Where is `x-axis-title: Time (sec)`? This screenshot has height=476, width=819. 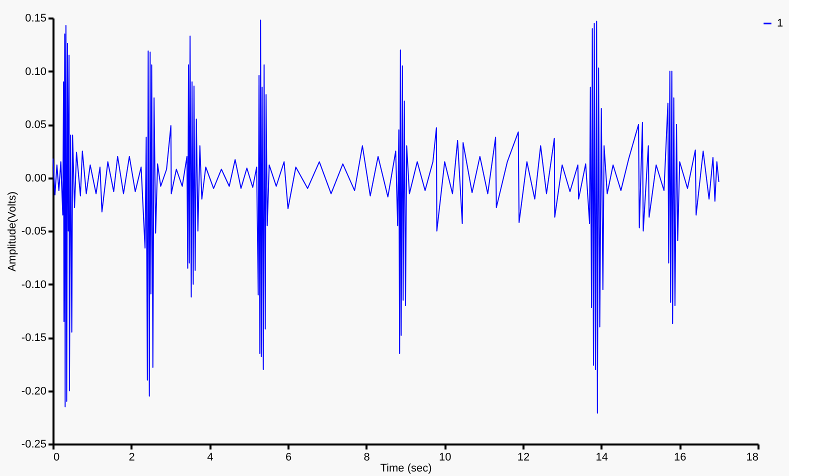
x-axis-title: Time (sec) is located at coordinates (406, 468).